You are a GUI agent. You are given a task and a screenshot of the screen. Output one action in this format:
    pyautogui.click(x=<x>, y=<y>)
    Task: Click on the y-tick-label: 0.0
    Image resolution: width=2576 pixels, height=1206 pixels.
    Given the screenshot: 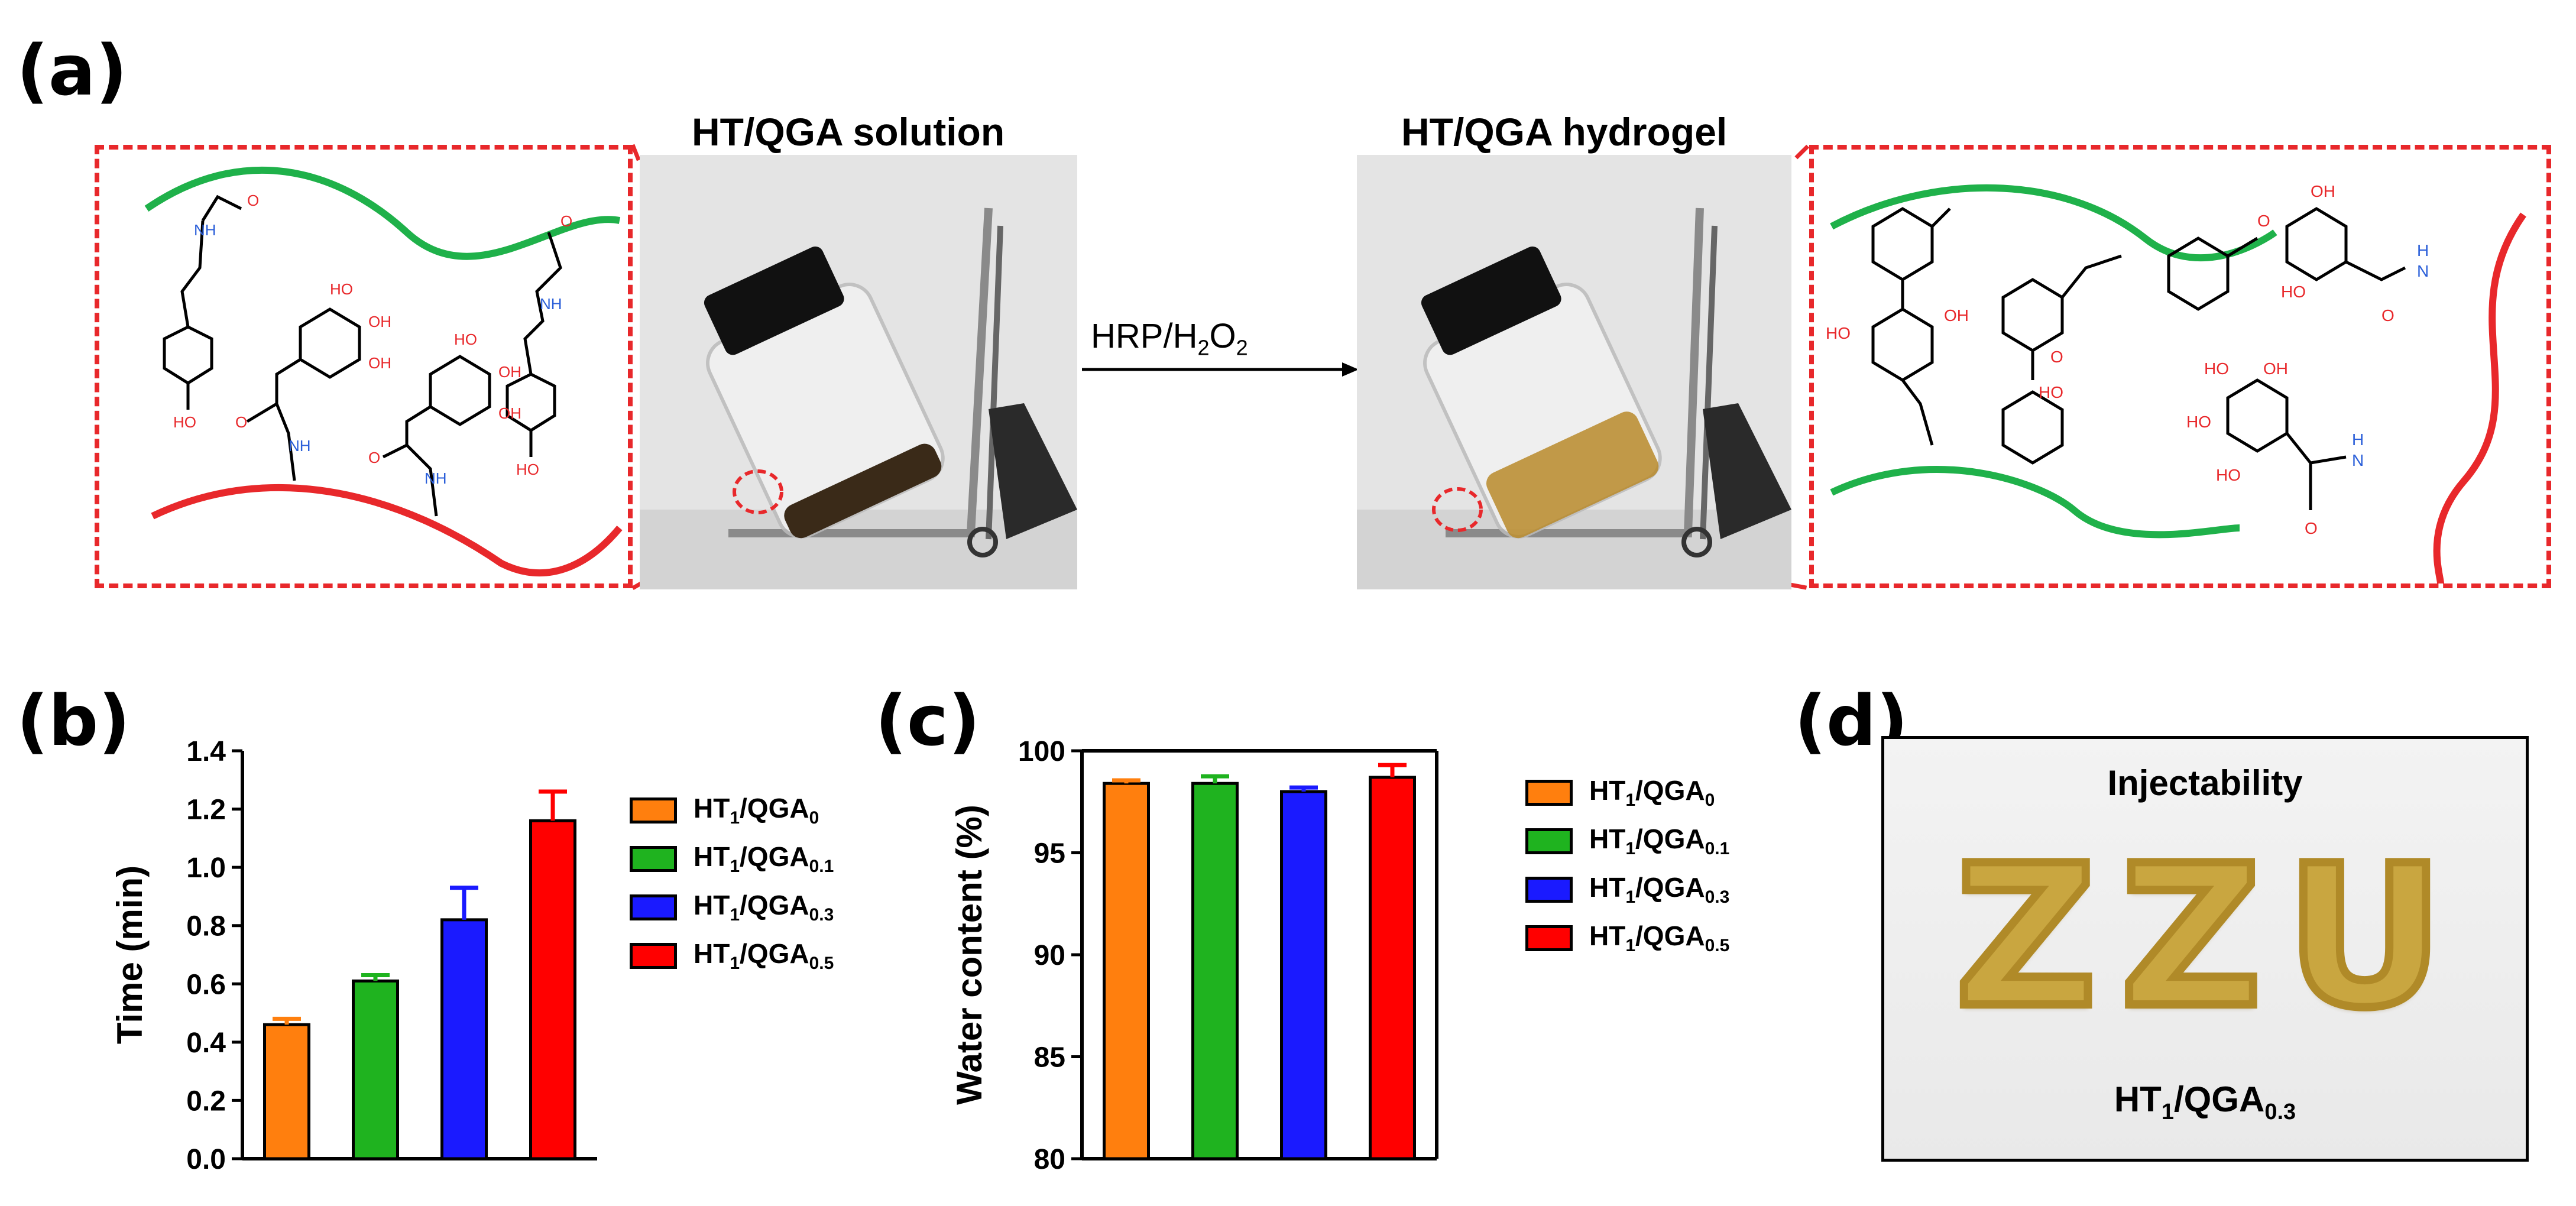 What is the action you would take?
    pyautogui.click(x=206, y=1160)
    